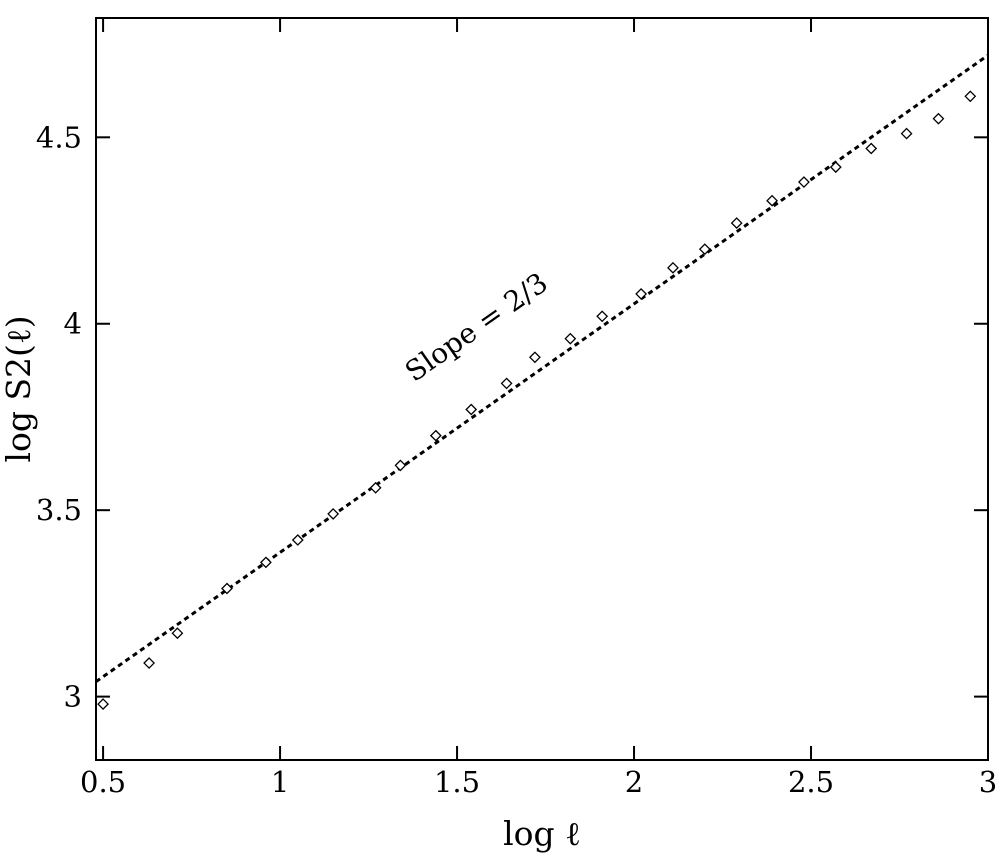  Describe the element at coordinates (59, 510) in the screenshot. I see `y-tick-label: 3.5` at that location.